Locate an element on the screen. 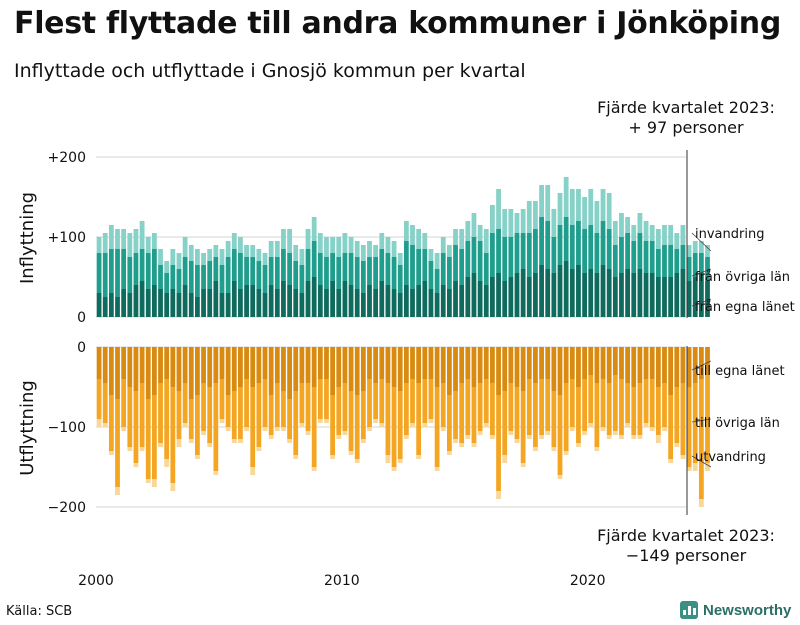 The width and height of the screenshot is (800, 625). outflow-series-label: utvandring is located at coordinates (730, 457).